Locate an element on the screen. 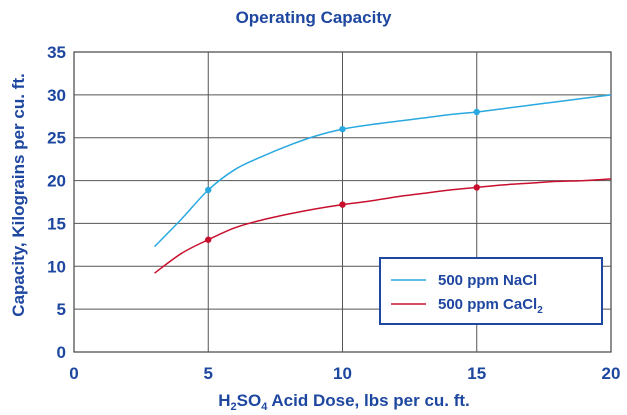  y-tick-label: 30 is located at coordinates (56, 95).